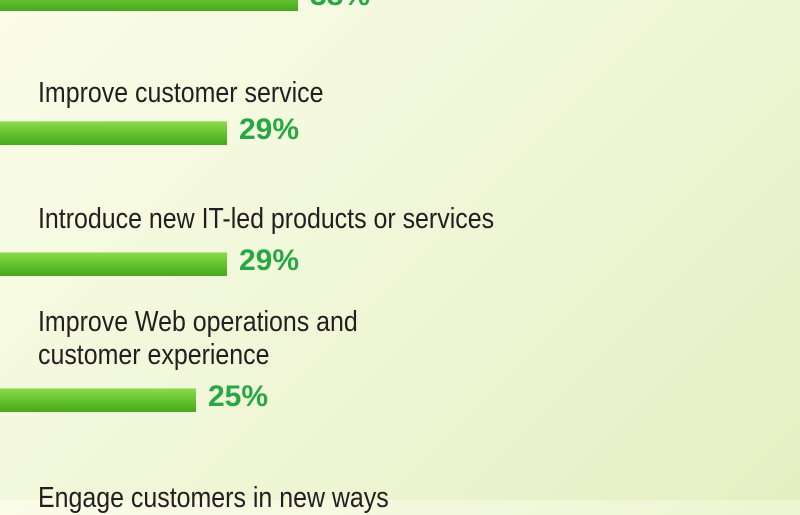 The width and height of the screenshot is (800, 515). I want to click on value-label: 38%, so click(340, 5).